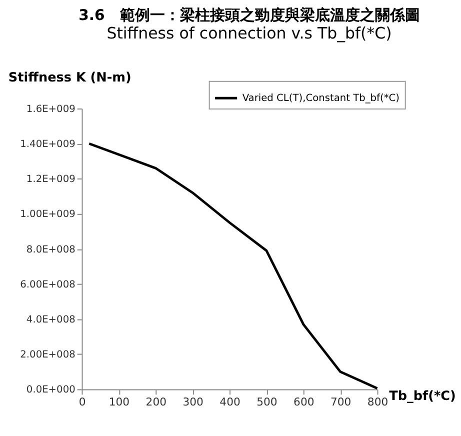 Image resolution: width=461 pixels, height=436 pixels. I want to click on chart-subtitle: Stiffness of connection v.s Tb_bf(*C), so click(249, 33).